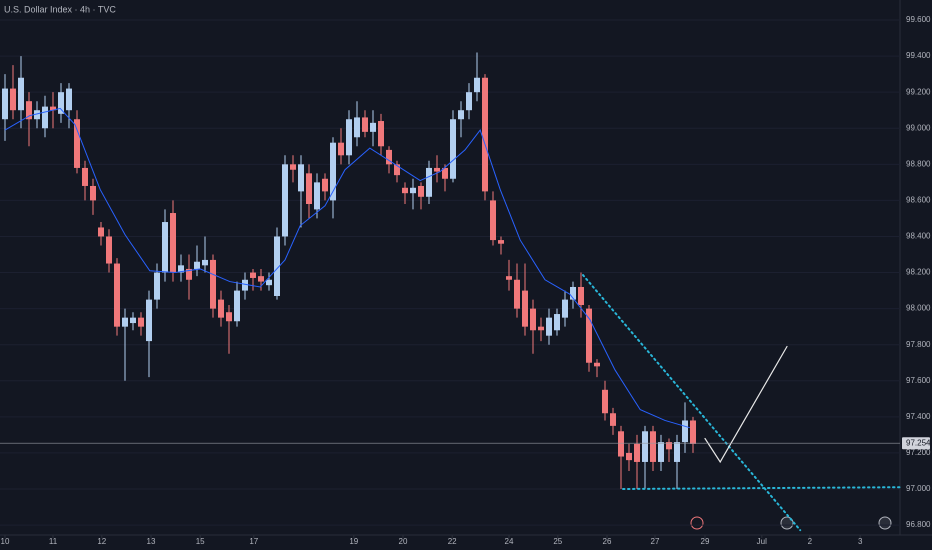  I want to click on x-tick-label: 29, so click(705, 541).